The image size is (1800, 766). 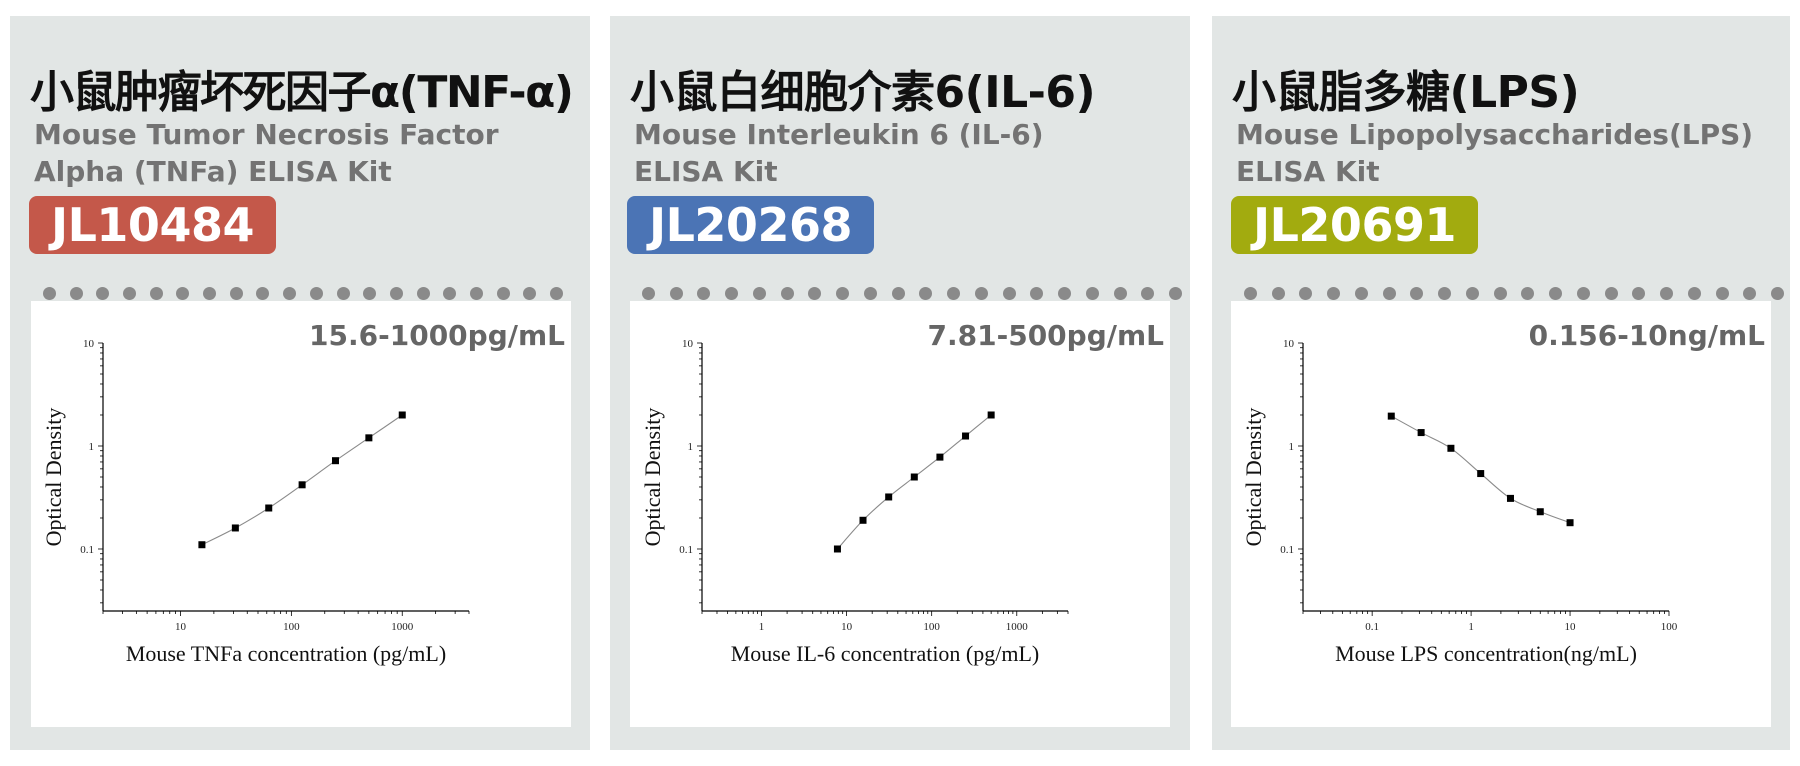 What do you see at coordinates (706, 171) in the screenshot?
I see `subtitle-line: ELISA Kit` at bounding box center [706, 171].